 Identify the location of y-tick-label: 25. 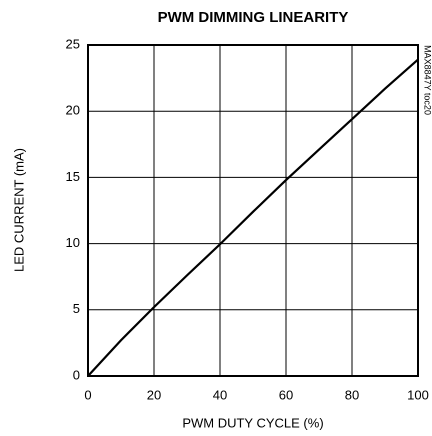
(73, 43).